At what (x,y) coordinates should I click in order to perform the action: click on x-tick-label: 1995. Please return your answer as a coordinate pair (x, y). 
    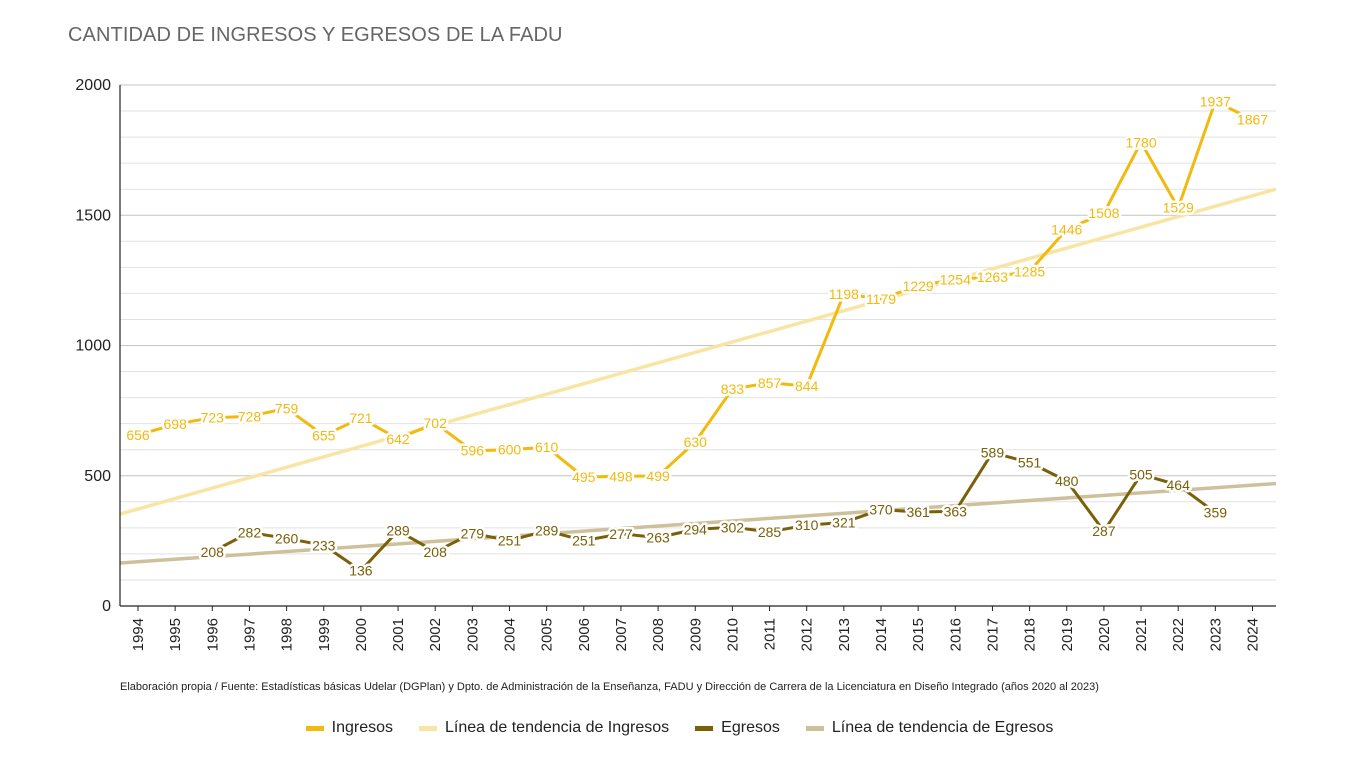
    Looking at the image, I should click on (175, 634).